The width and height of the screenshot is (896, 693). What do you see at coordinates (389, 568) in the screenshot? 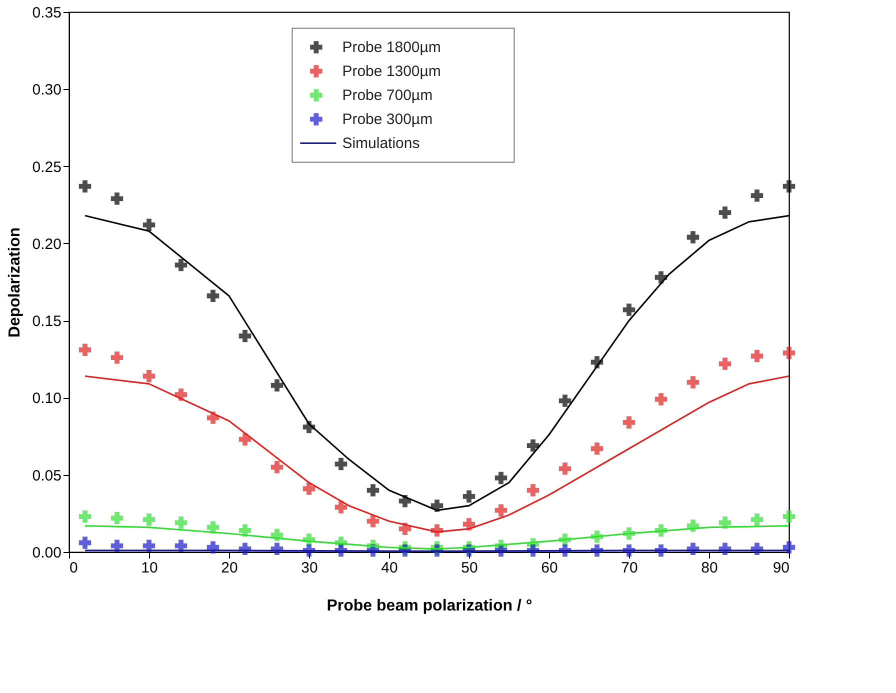
I see `x-tick-label: 40` at bounding box center [389, 568].